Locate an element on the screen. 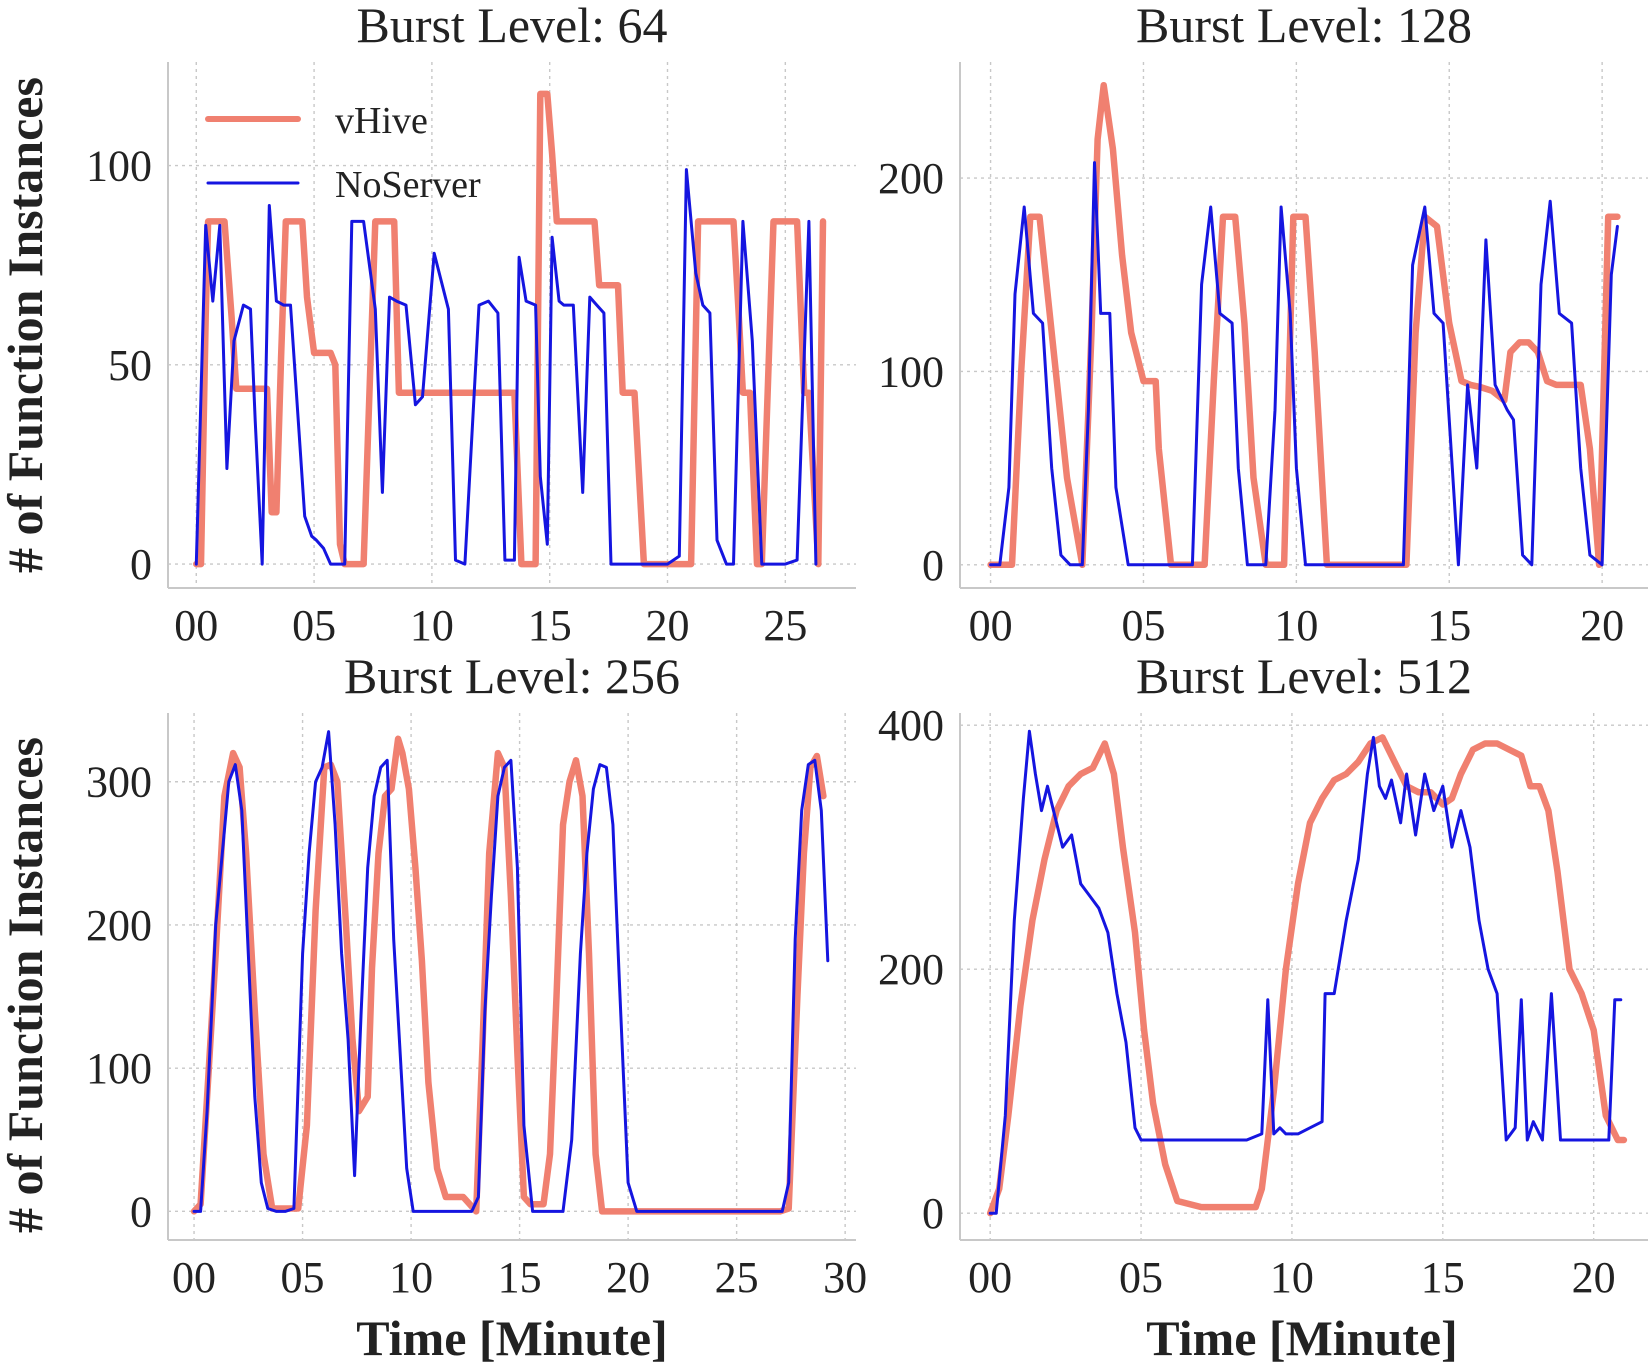 The width and height of the screenshot is (1652, 1370). panel-title: Burst Level: 512 is located at coordinates (1304, 676).